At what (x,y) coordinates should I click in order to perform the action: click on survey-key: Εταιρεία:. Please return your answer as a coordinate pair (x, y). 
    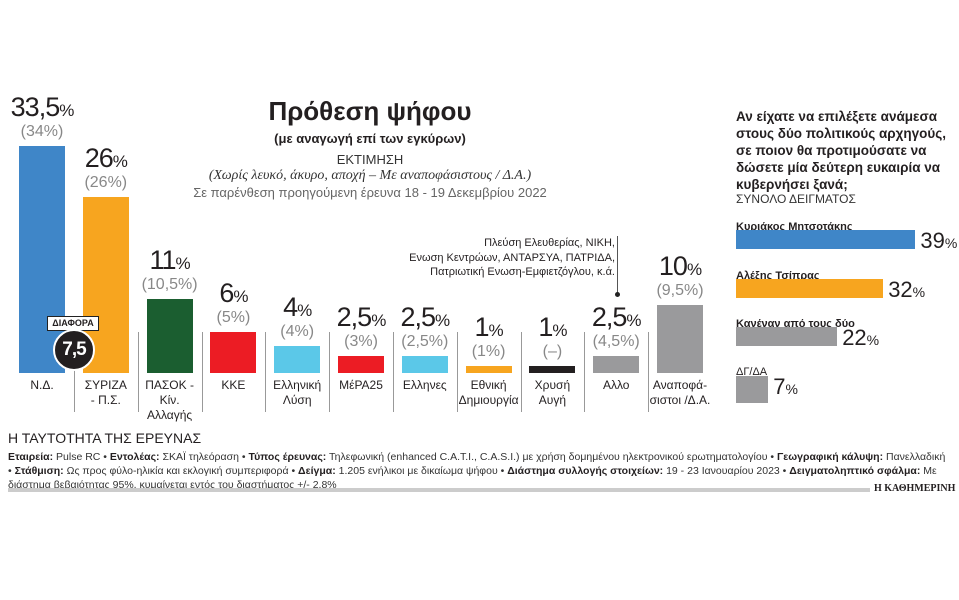
    Looking at the image, I should click on (31, 457).